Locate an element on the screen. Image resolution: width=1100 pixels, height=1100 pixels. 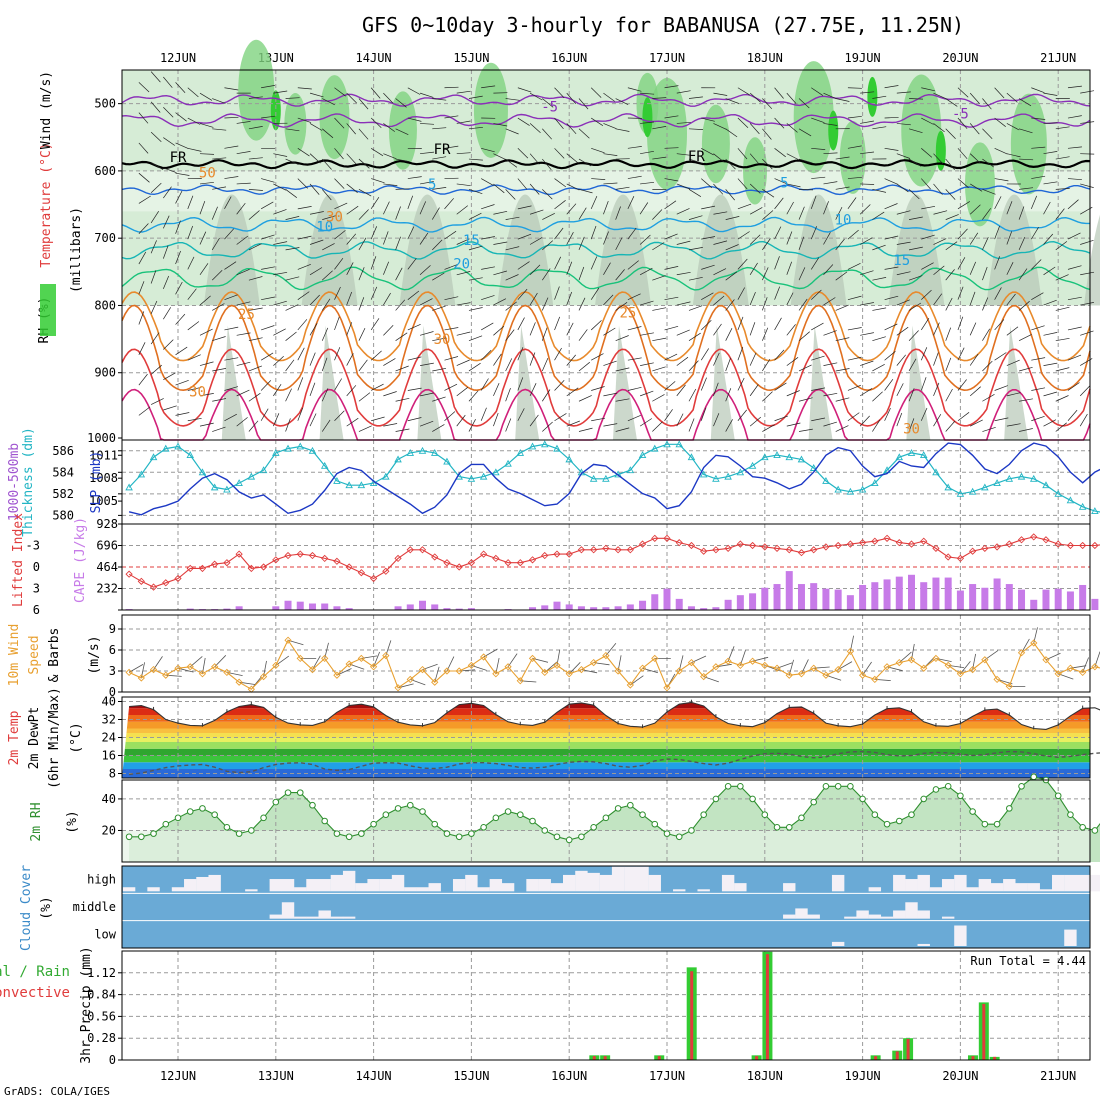
temp-color-band is located at coordinates (606, 725).